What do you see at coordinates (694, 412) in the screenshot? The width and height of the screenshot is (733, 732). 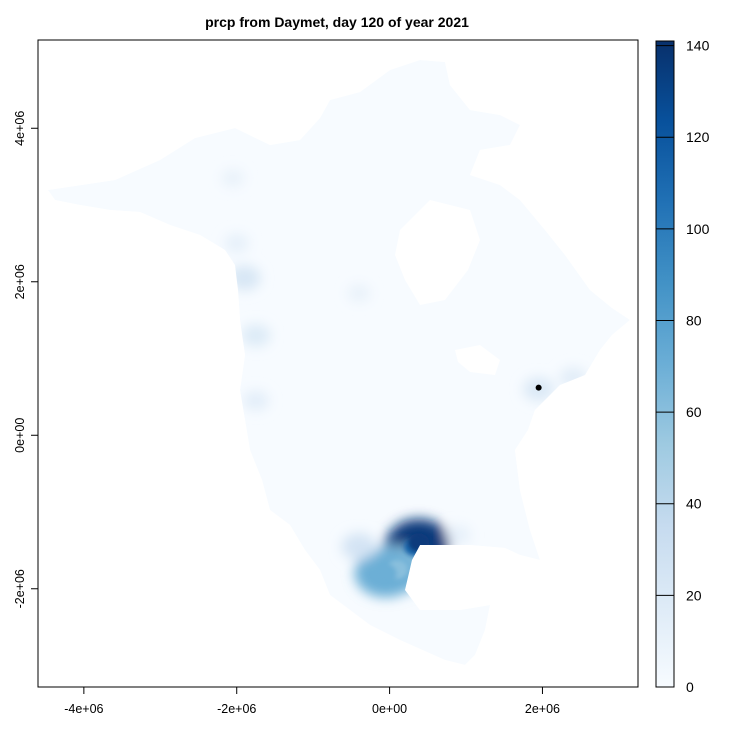 I see `colorbar-tick-label: 60` at bounding box center [694, 412].